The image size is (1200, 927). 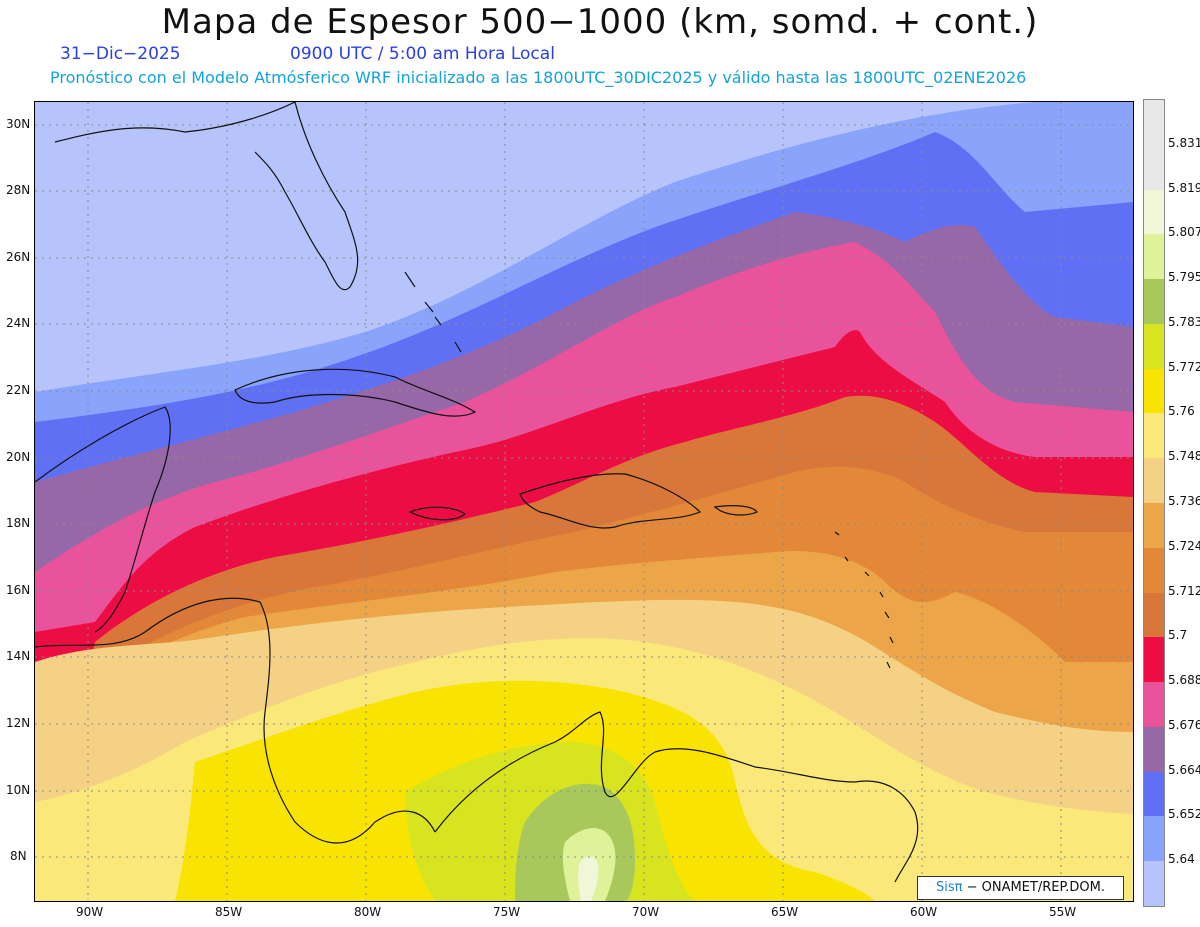 I want to click on lat-label-14n: 14N, so click(x=18, y=656).